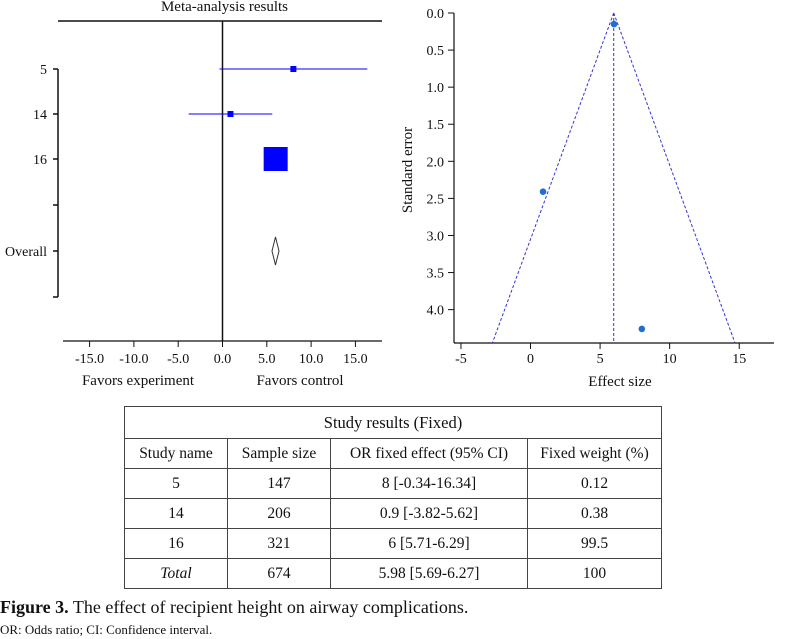 The width and height of the screenshot is (786, 639). I want to click on cell-sample: 206, so click(279, 513).